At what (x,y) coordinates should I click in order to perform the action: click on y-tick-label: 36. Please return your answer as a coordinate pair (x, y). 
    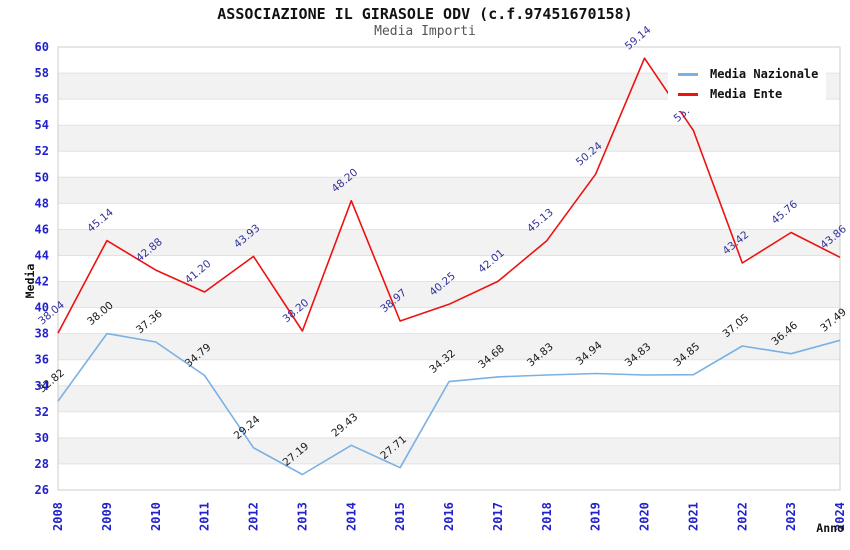
    Looking at the image, I should click on (42, 360).